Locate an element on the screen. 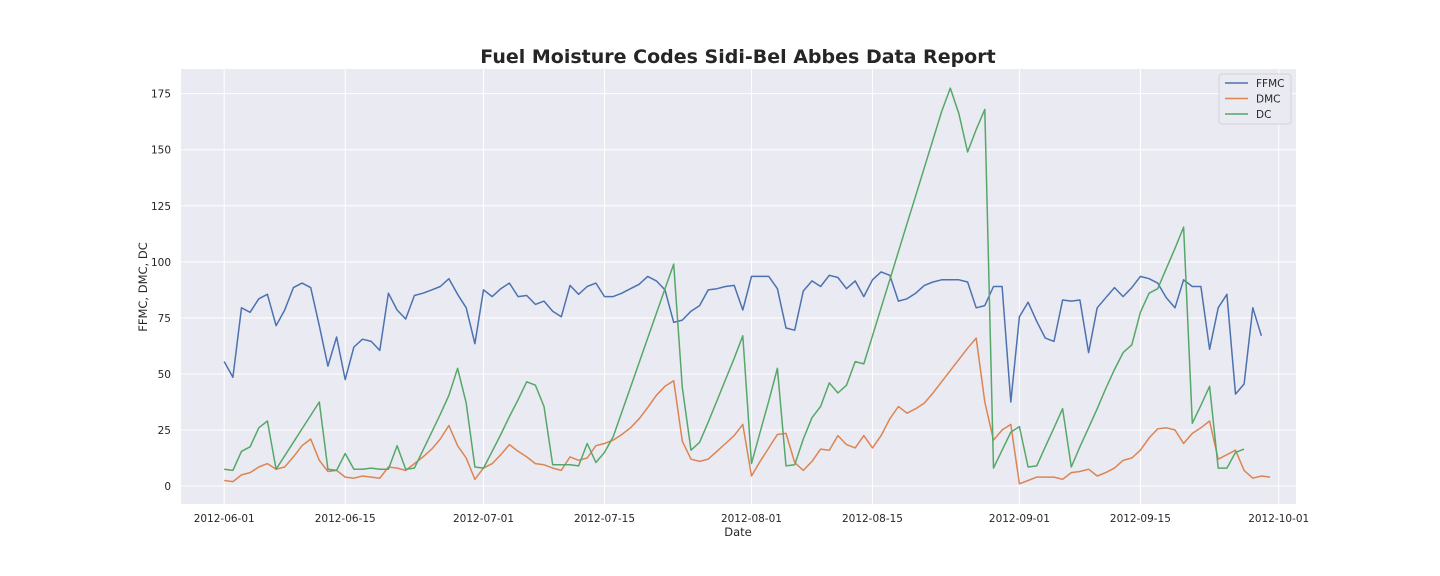 This screenshot has height=576, width=1440. legend: FFMC DMC DC is located at coordinates (1255, 99).